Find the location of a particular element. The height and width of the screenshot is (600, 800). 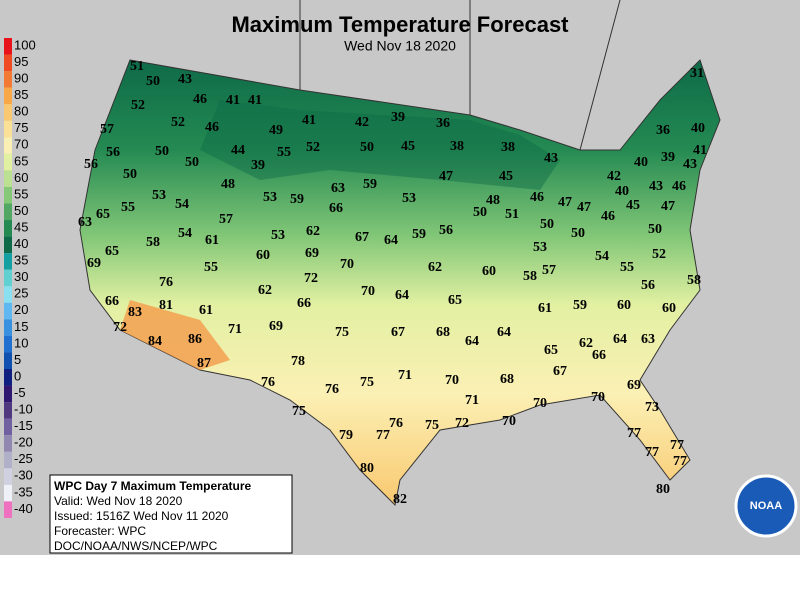

legend-label: -35 is located at coordinates (23, 491).